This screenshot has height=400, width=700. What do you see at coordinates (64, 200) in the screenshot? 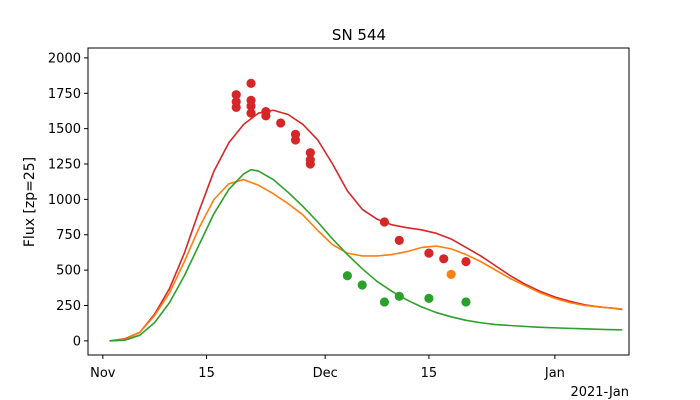
I see `y-tick-label: 1000` at bounding box center [64, 200].